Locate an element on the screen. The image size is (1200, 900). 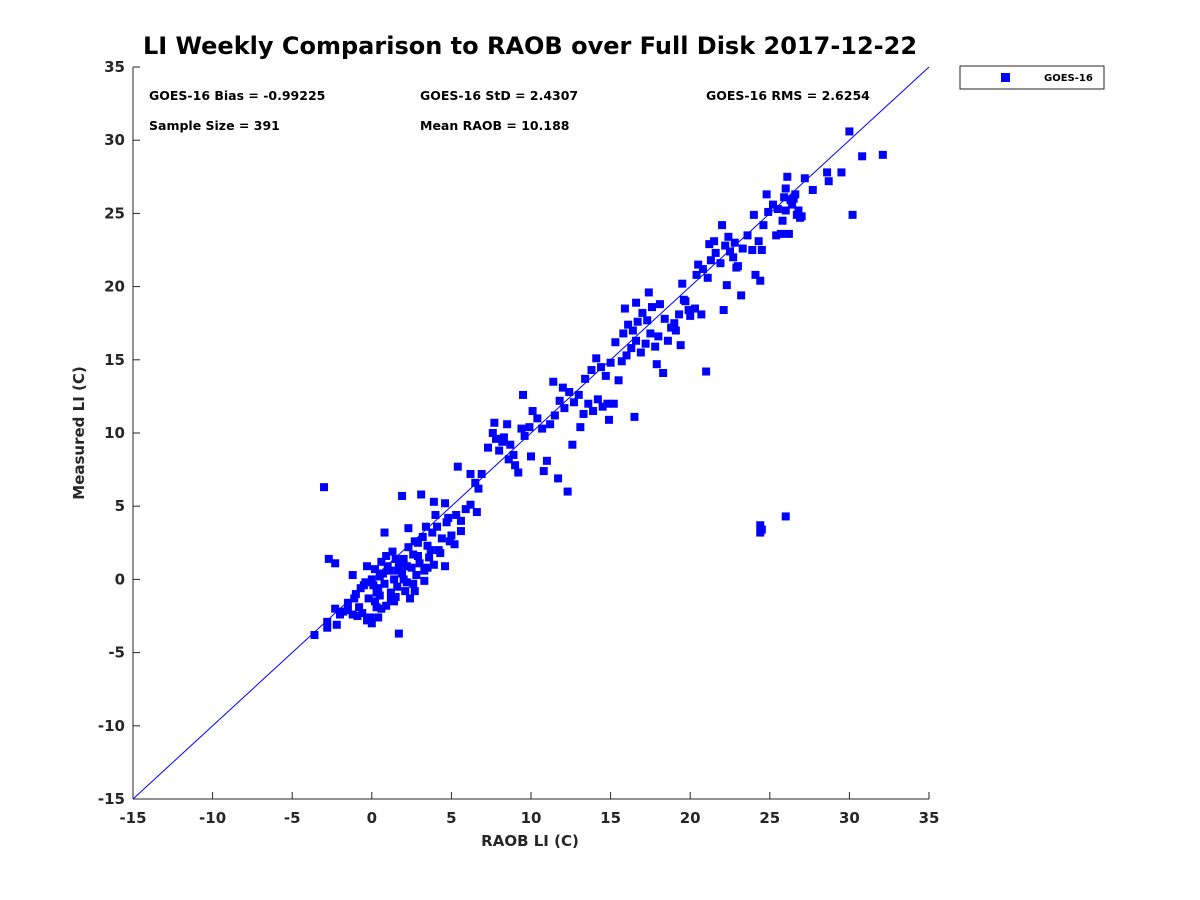
stat-std: GOES-16 StD = 2.4307 is located at coordinates (499, 95).